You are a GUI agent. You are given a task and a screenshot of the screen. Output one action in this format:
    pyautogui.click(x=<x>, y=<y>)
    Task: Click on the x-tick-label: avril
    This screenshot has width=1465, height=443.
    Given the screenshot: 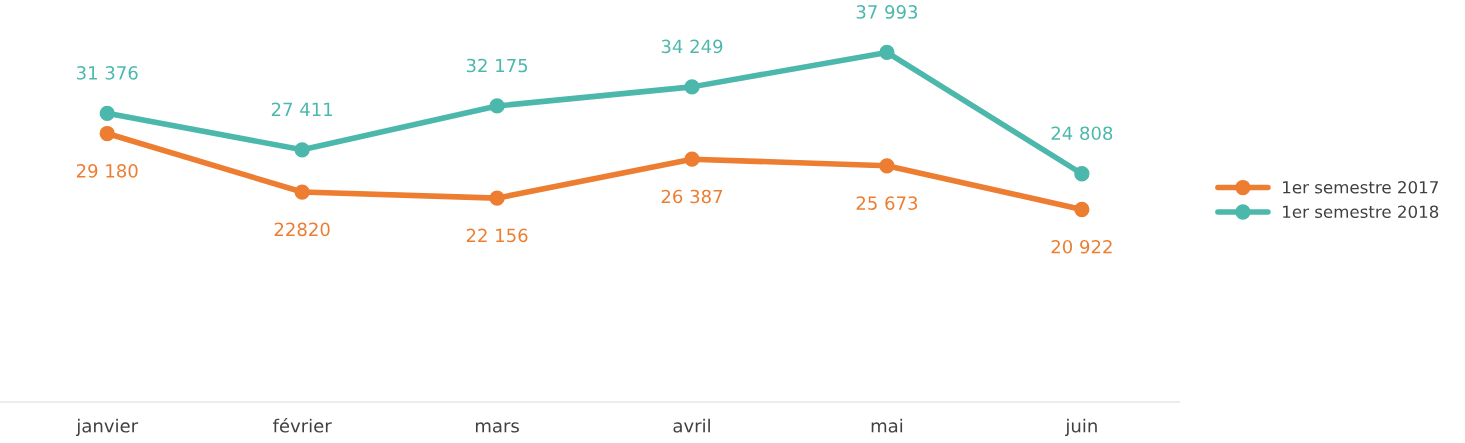 What is the action you would take?
    pyautogui.click(x=691, y=425)
    